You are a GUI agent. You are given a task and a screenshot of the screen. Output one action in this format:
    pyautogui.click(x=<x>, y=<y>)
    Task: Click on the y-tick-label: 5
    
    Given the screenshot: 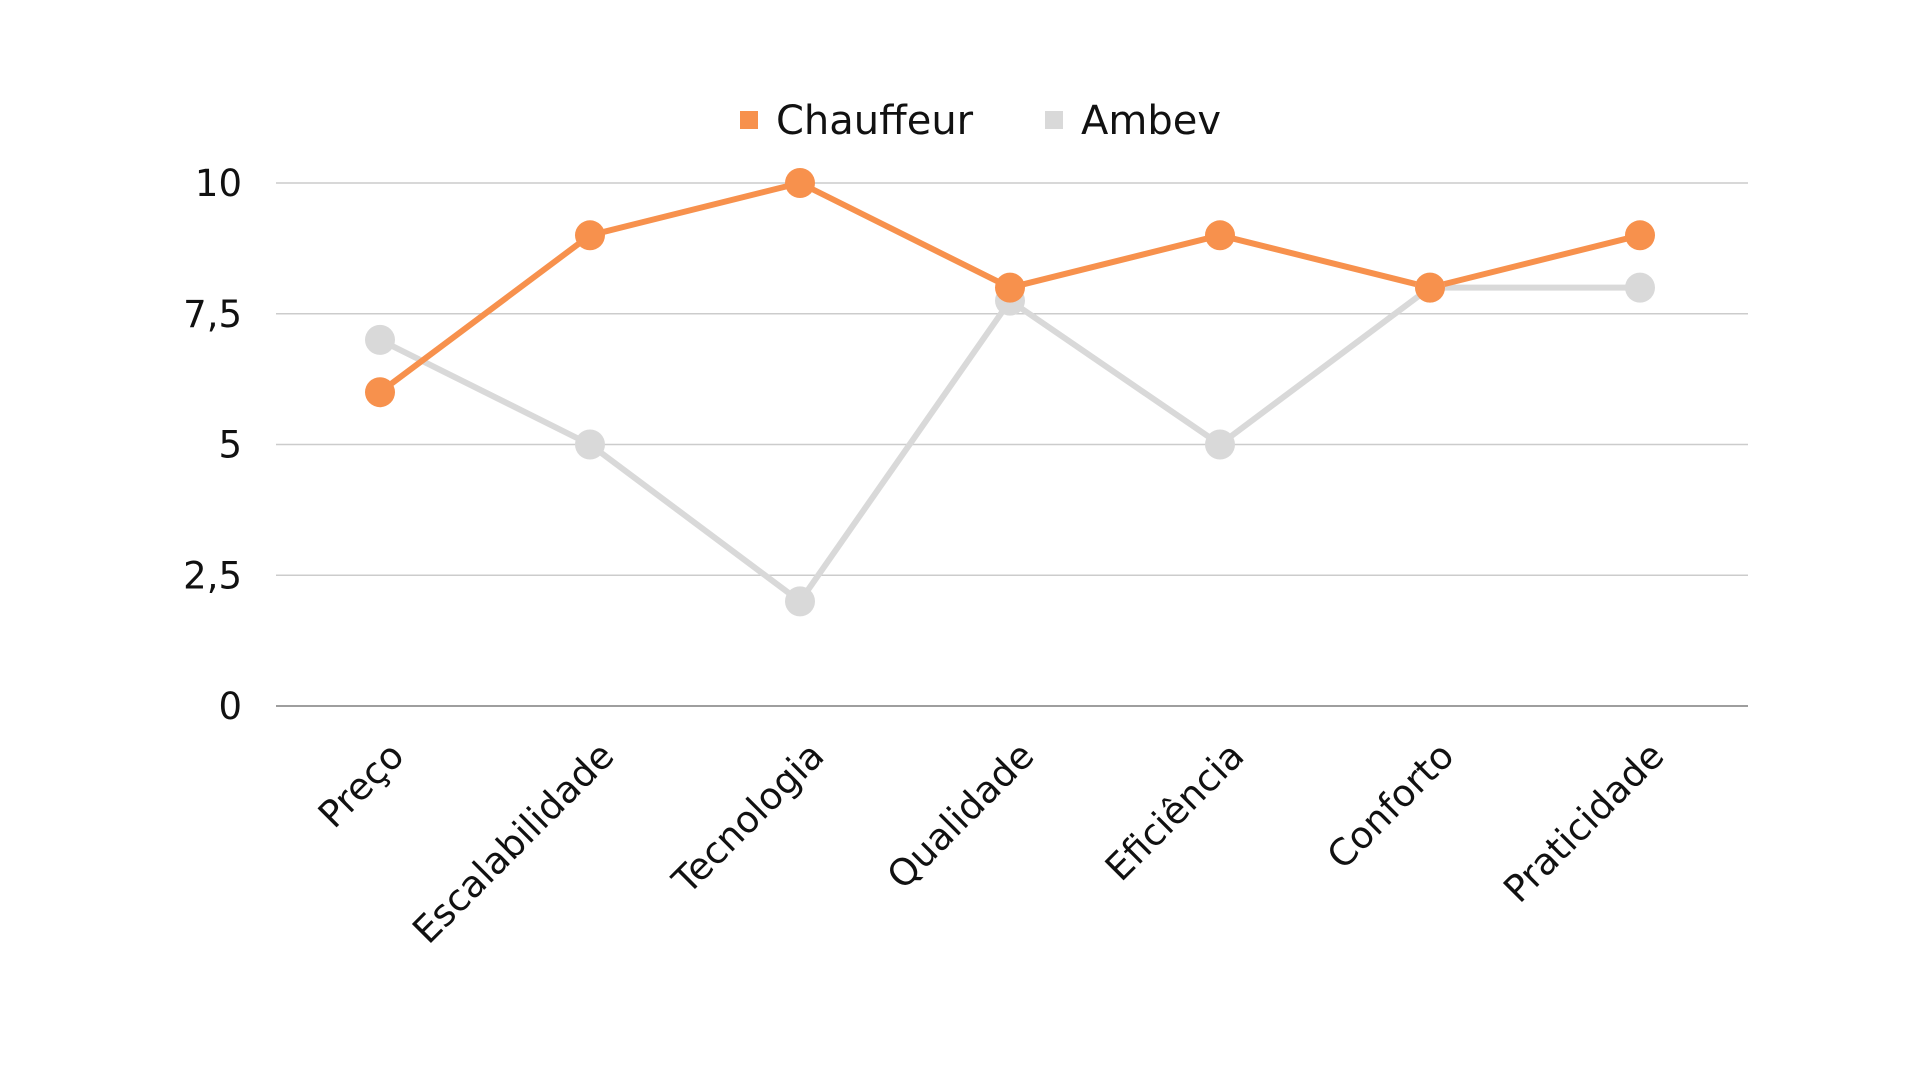 What is the action you would take?
    pyautogui.click(x=230, y=445)
    